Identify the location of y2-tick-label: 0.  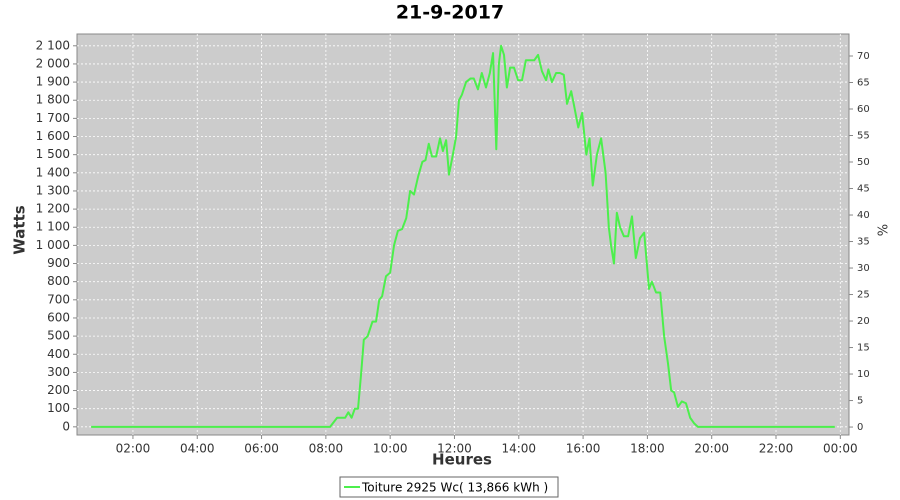
(860, 427).